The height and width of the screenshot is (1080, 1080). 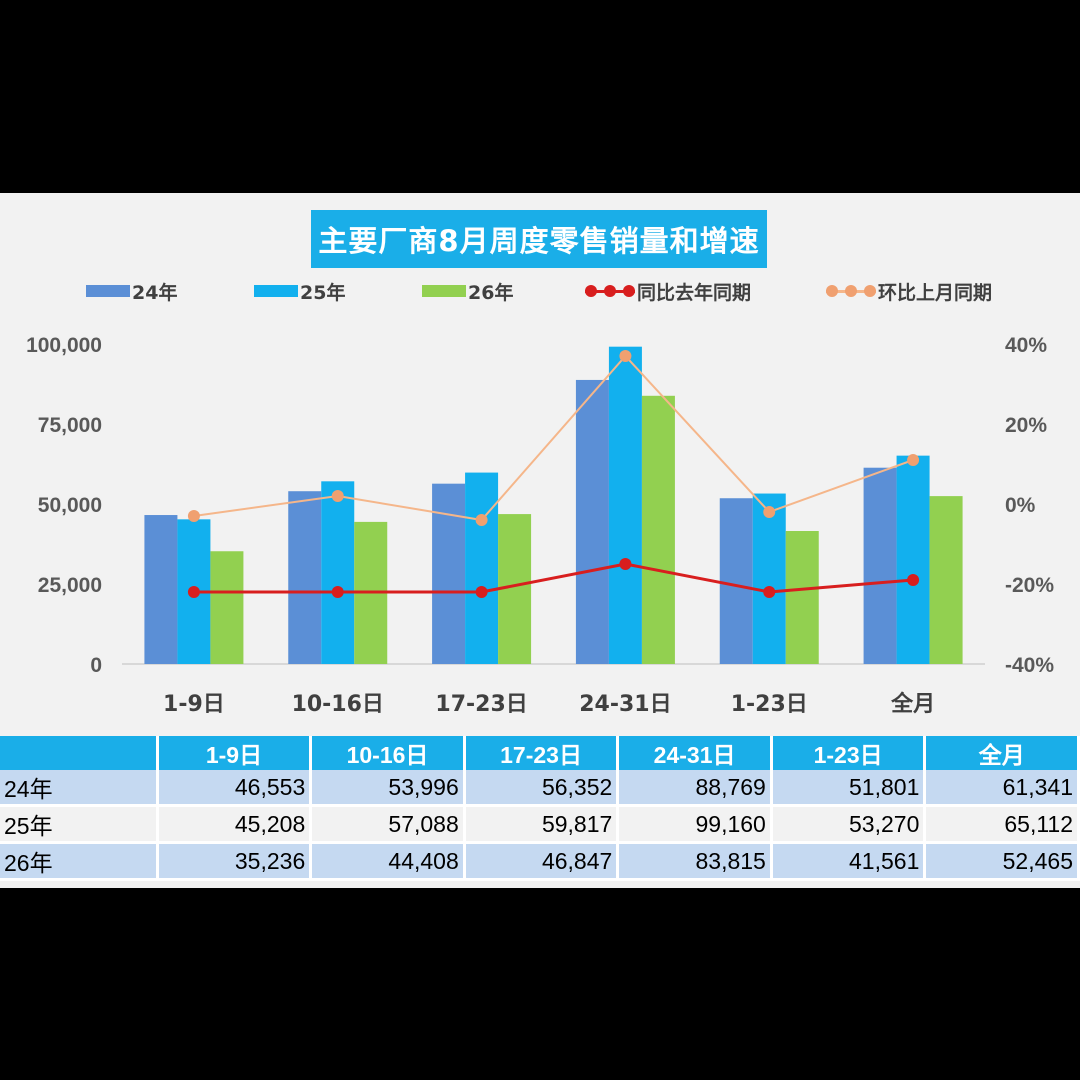 What do you see at coordinates (194, 704) in the screenshot?
I see `x-tick-label: 1-9日` at bounding box center [194, 704].